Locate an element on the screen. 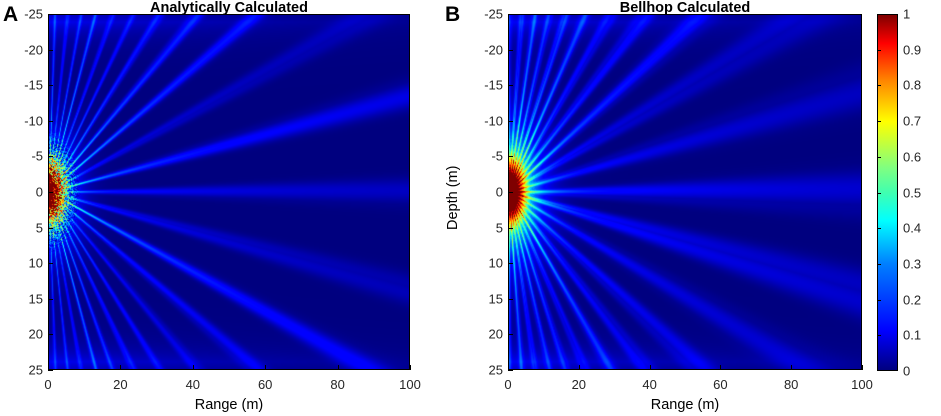  x-axis-title-b: Range (m) is located at coordinates (685, 405).